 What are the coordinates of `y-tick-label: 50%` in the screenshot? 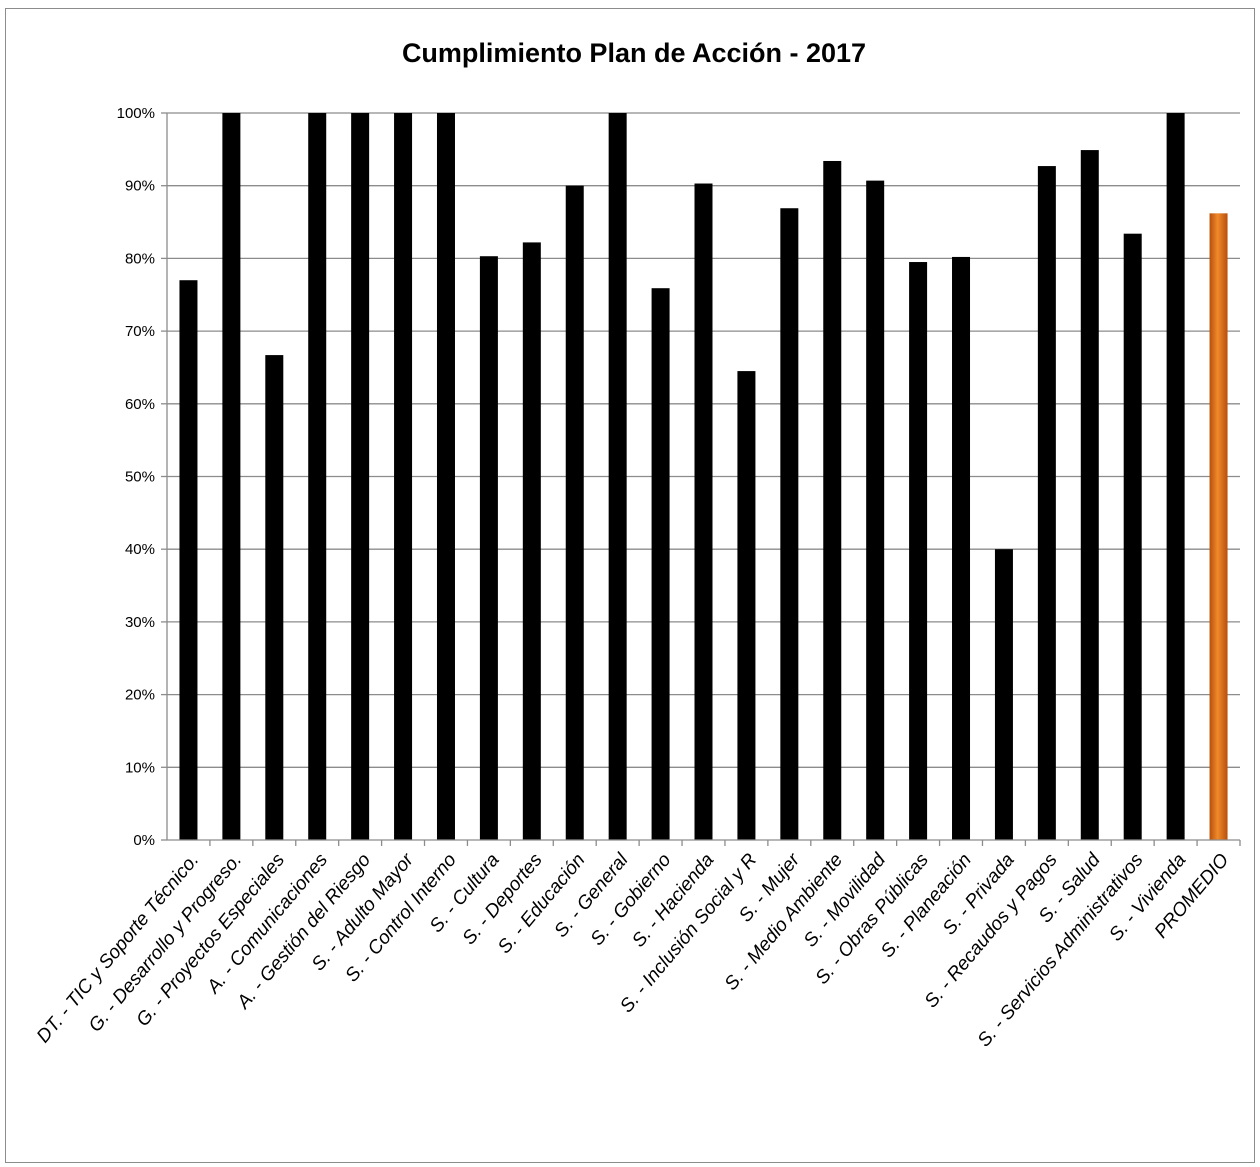 It's located at (140, 477).